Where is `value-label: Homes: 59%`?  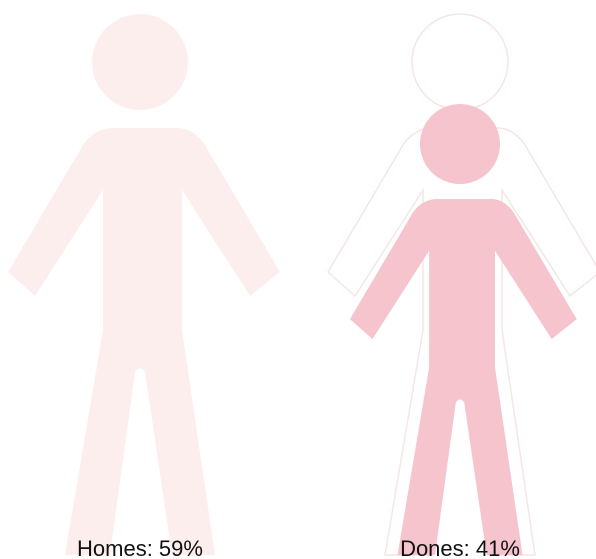
value-label: Homes: 59% is located at coordinates (140, 547).